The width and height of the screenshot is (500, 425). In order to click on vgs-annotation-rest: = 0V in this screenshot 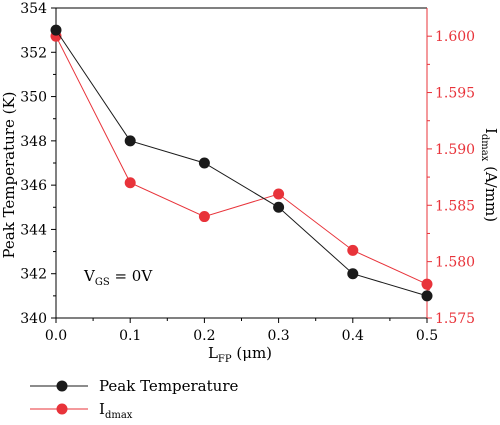, I will do `click(132, 276)`.